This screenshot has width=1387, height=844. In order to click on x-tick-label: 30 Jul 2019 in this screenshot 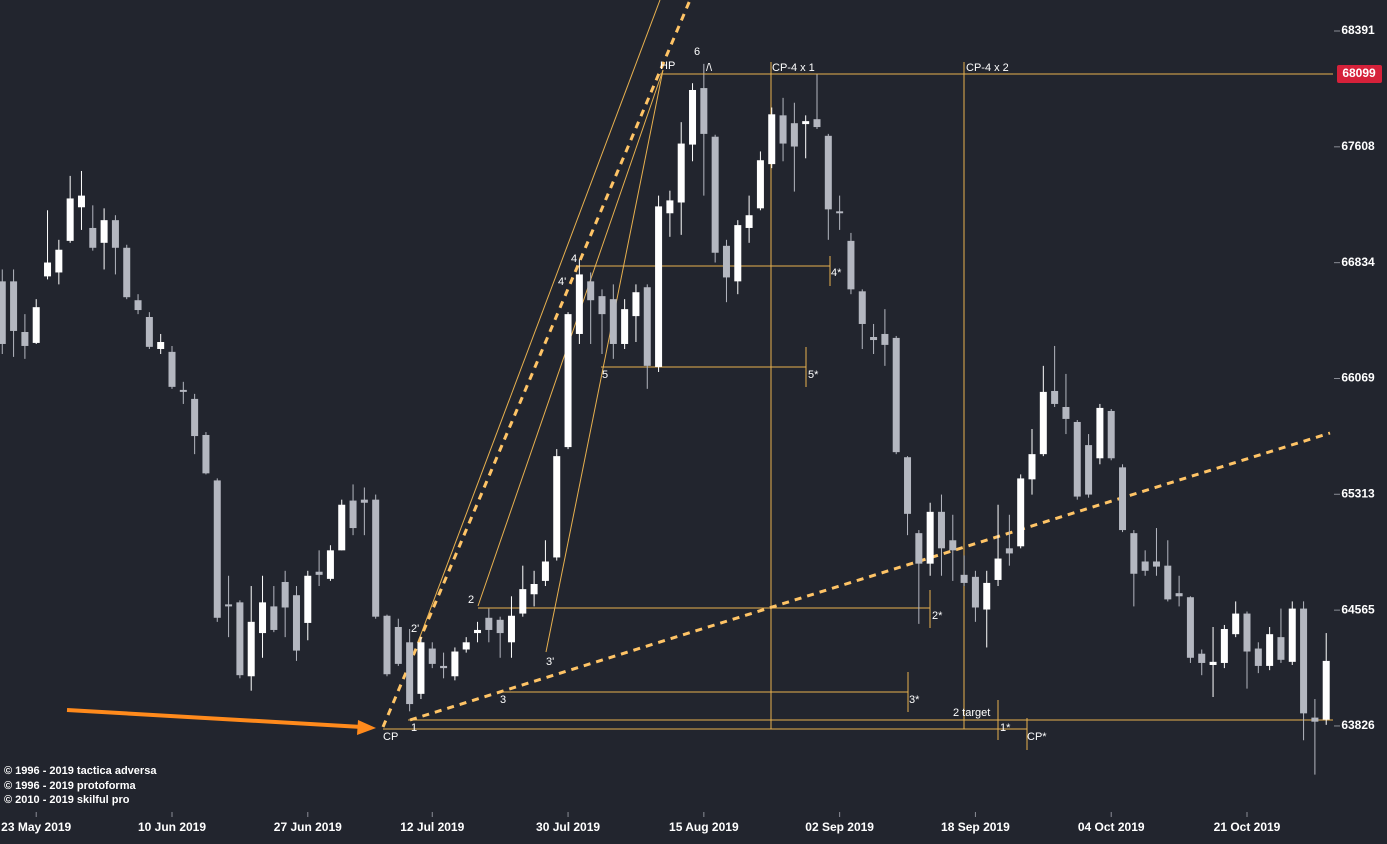, I will do `click(568, 827)`.